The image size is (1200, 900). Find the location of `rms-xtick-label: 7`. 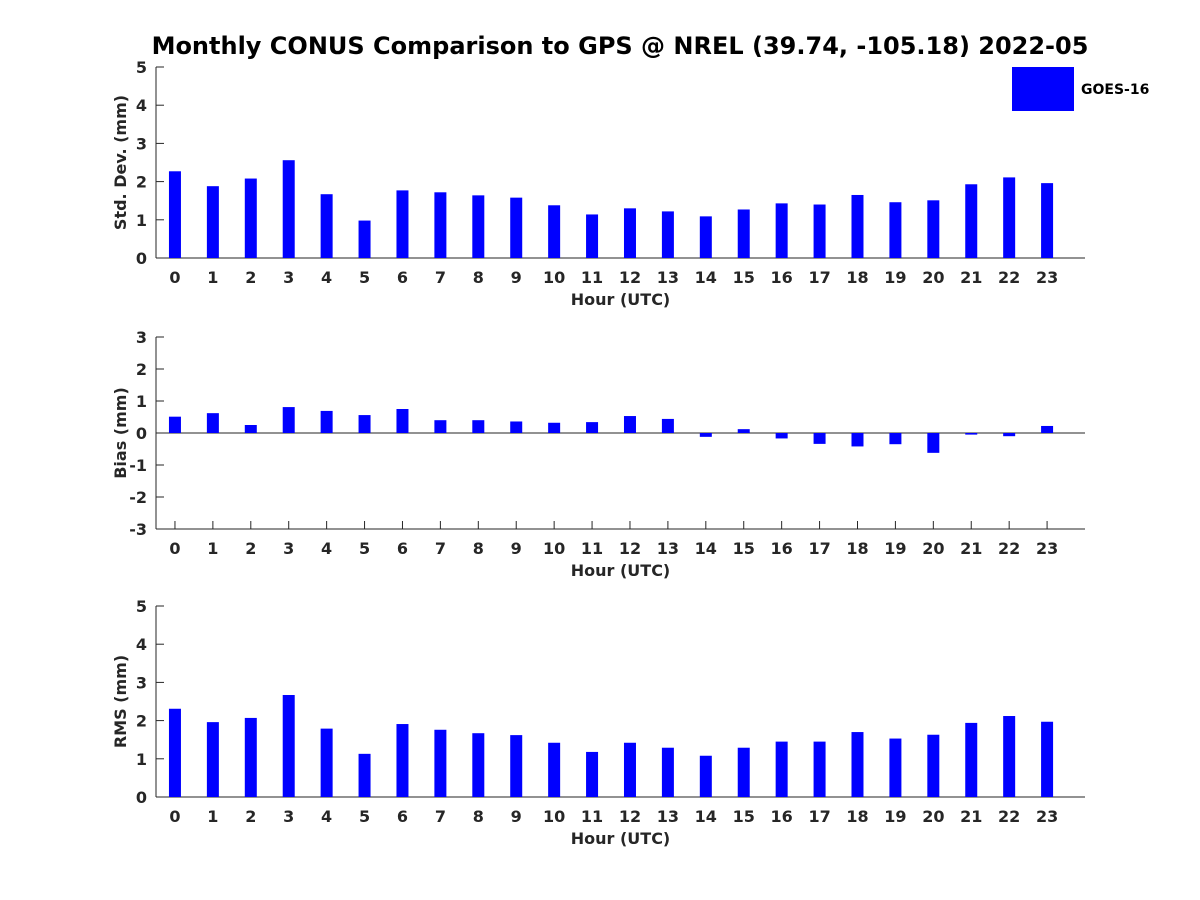

rms-xtick-label: 7 is located at coordinates (440, 816).